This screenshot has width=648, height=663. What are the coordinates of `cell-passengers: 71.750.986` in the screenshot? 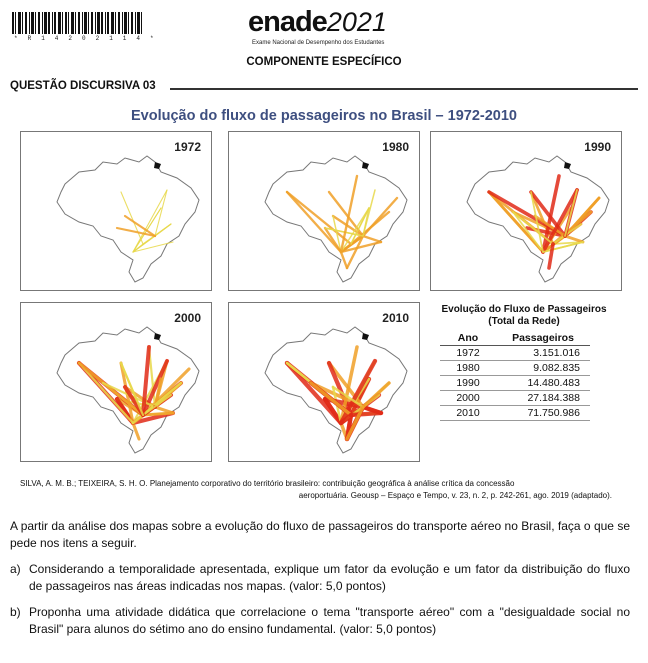 It's located at (543, 413).